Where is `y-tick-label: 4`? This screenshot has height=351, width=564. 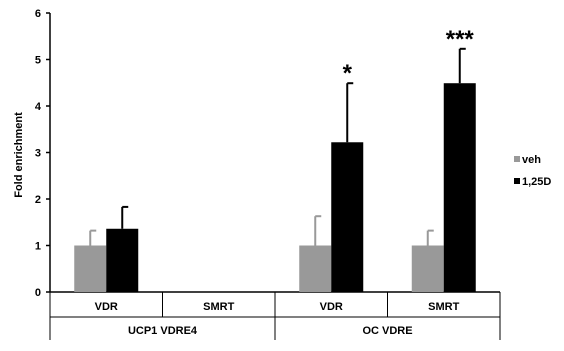
y-tick-label: 4 is located at coordinates (38, 107).